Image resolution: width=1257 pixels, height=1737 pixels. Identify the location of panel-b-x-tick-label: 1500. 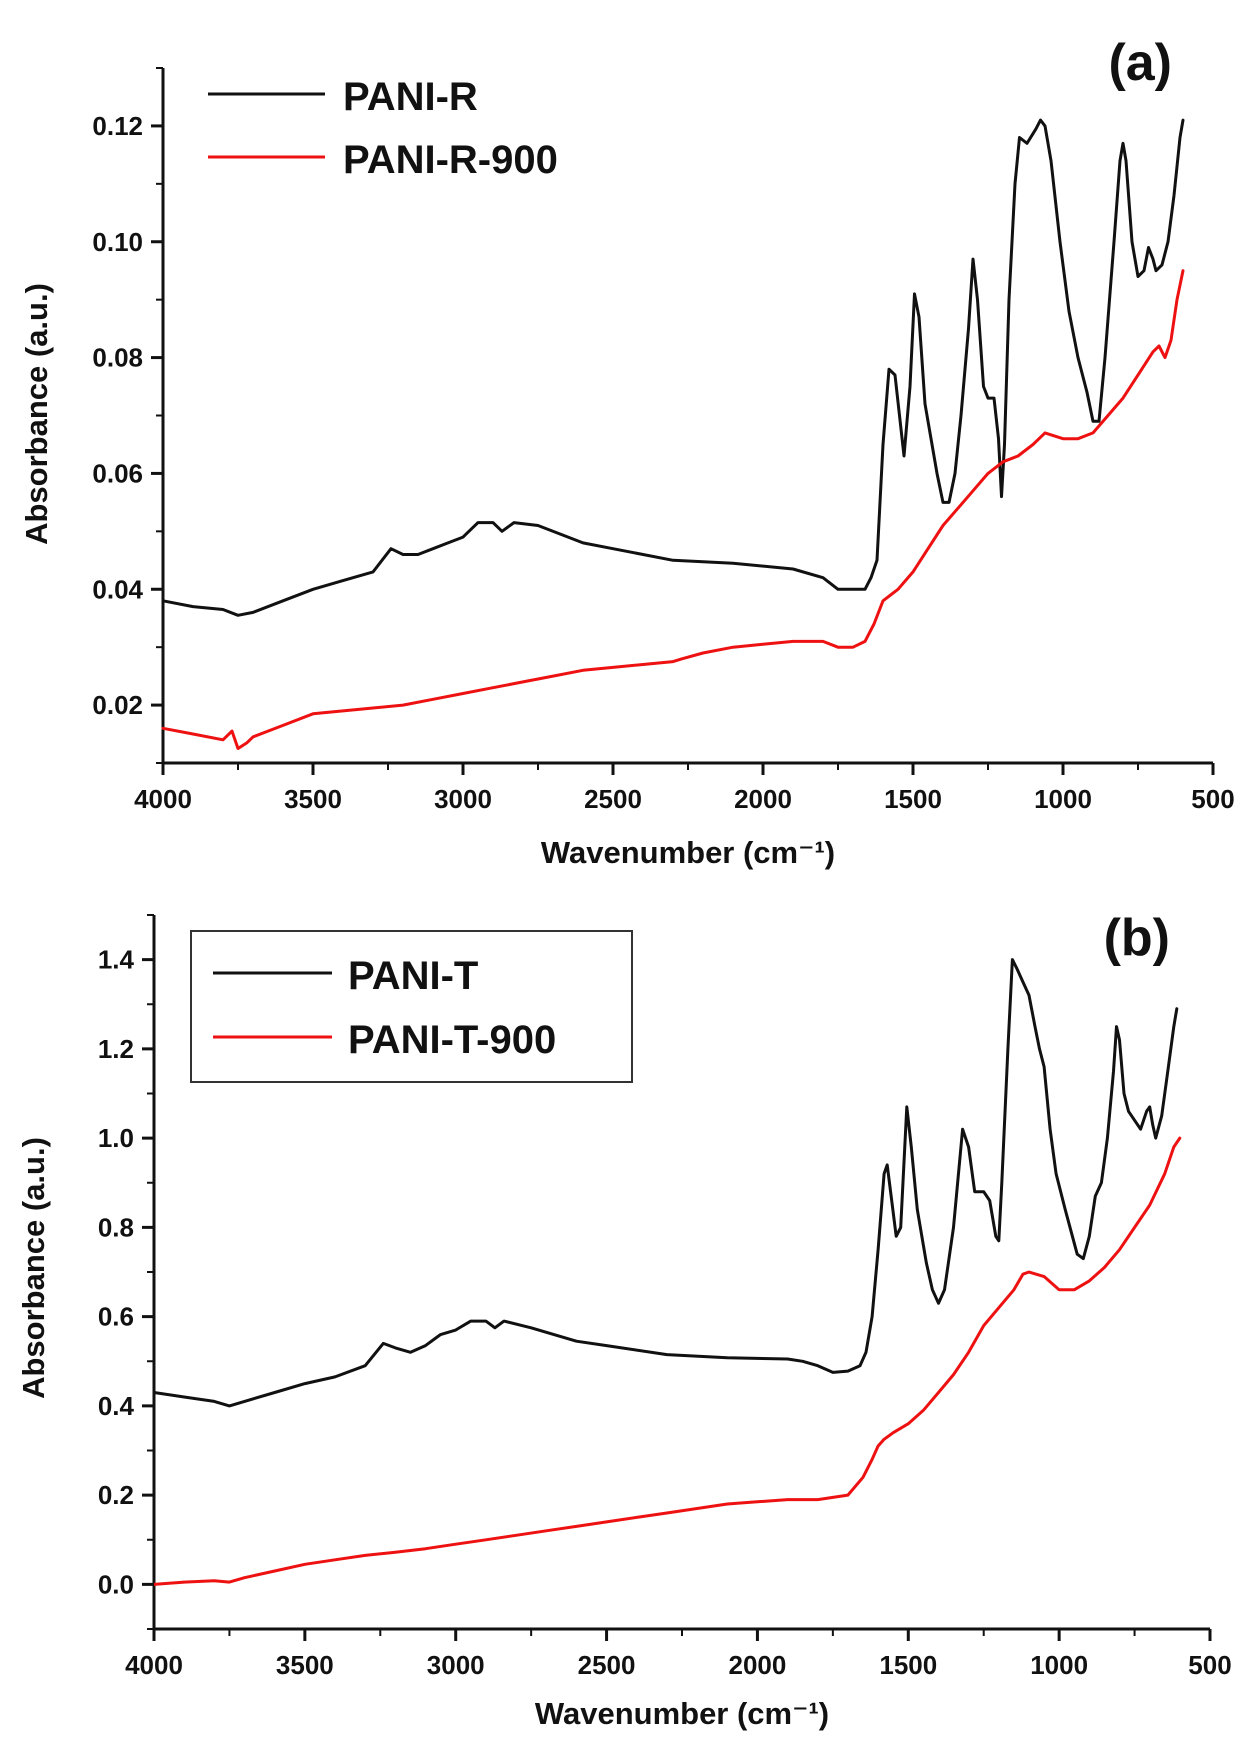
(908, 1665).